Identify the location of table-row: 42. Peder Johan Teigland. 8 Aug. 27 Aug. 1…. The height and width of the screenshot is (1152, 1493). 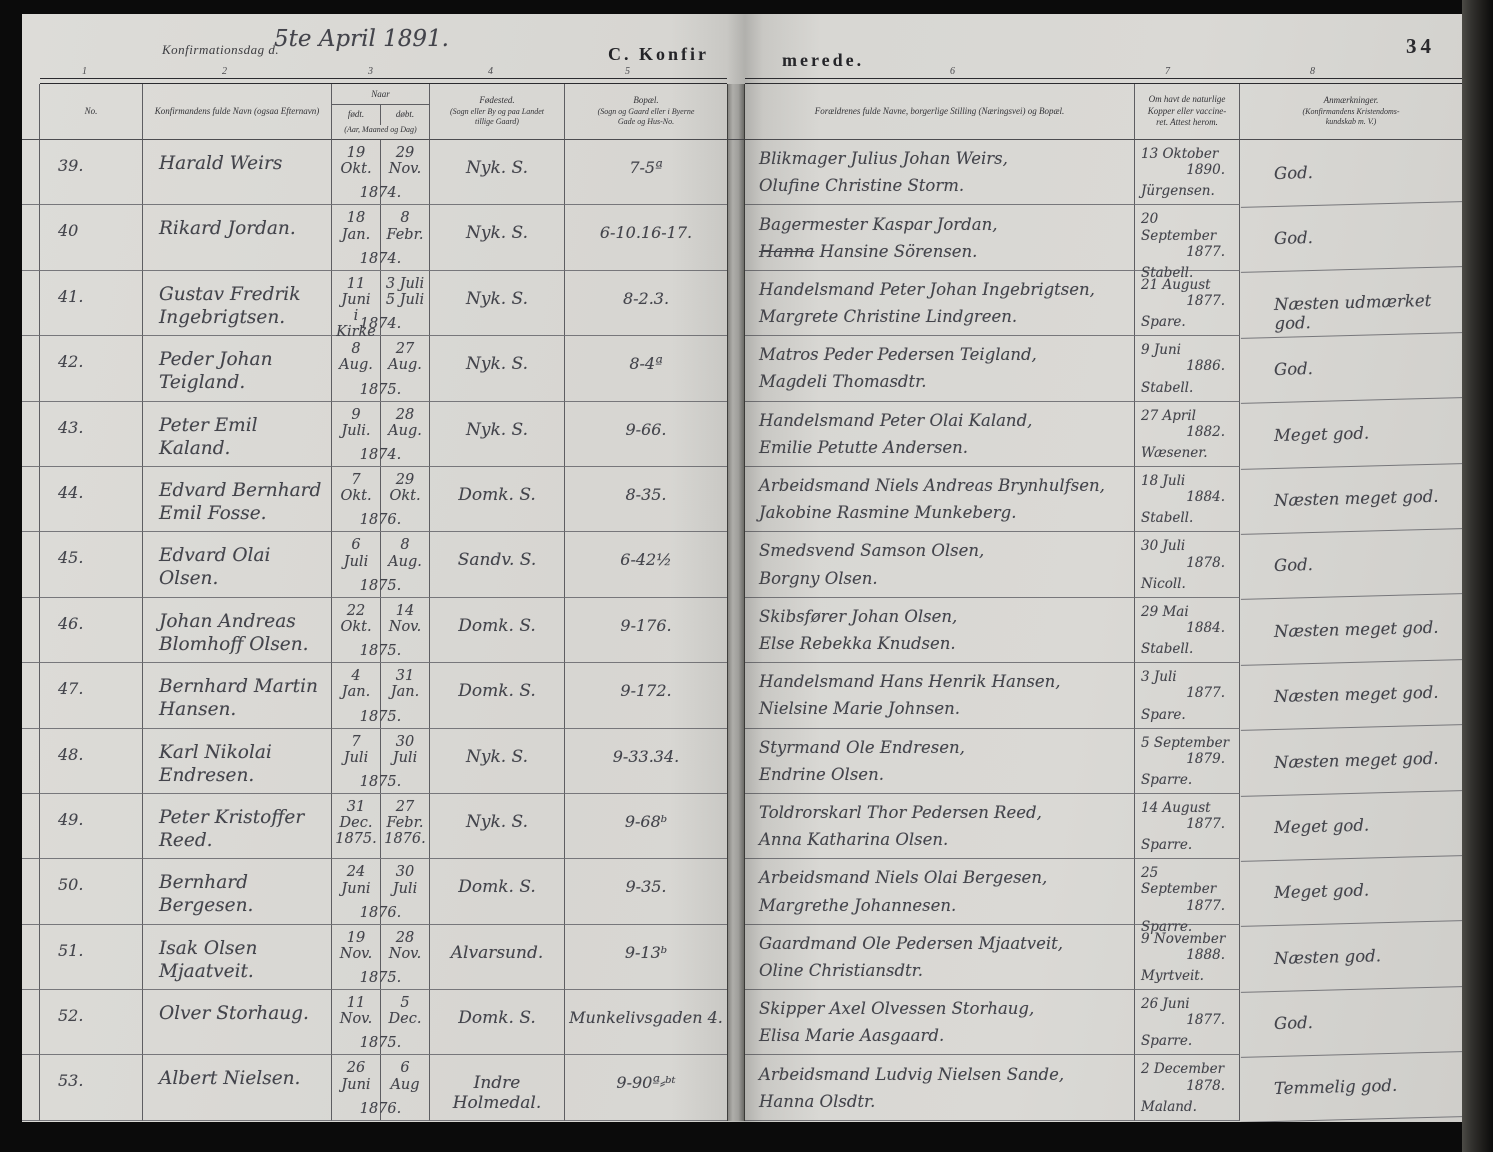
(742, 369).